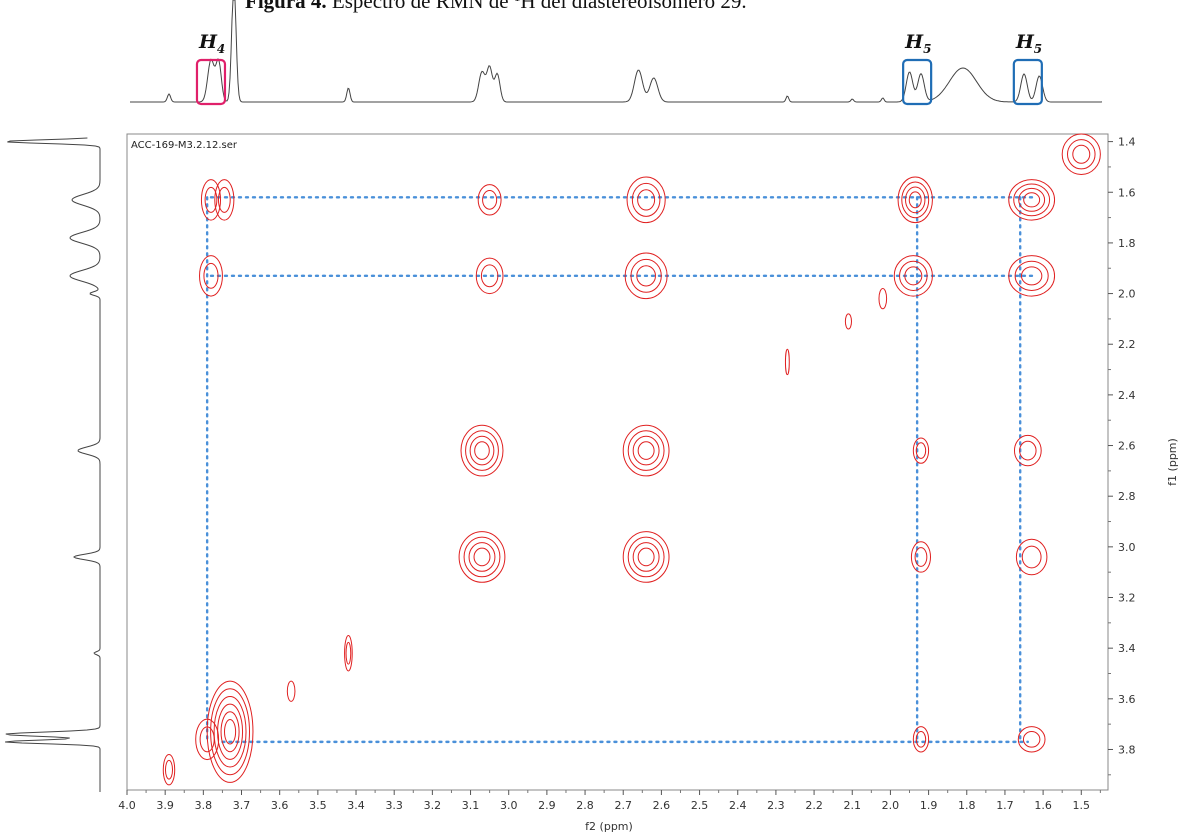  Describe the element at coordinates (1172, 462) in the screenshot. I see `y-axis-label: f1 (ppm)` at that location.